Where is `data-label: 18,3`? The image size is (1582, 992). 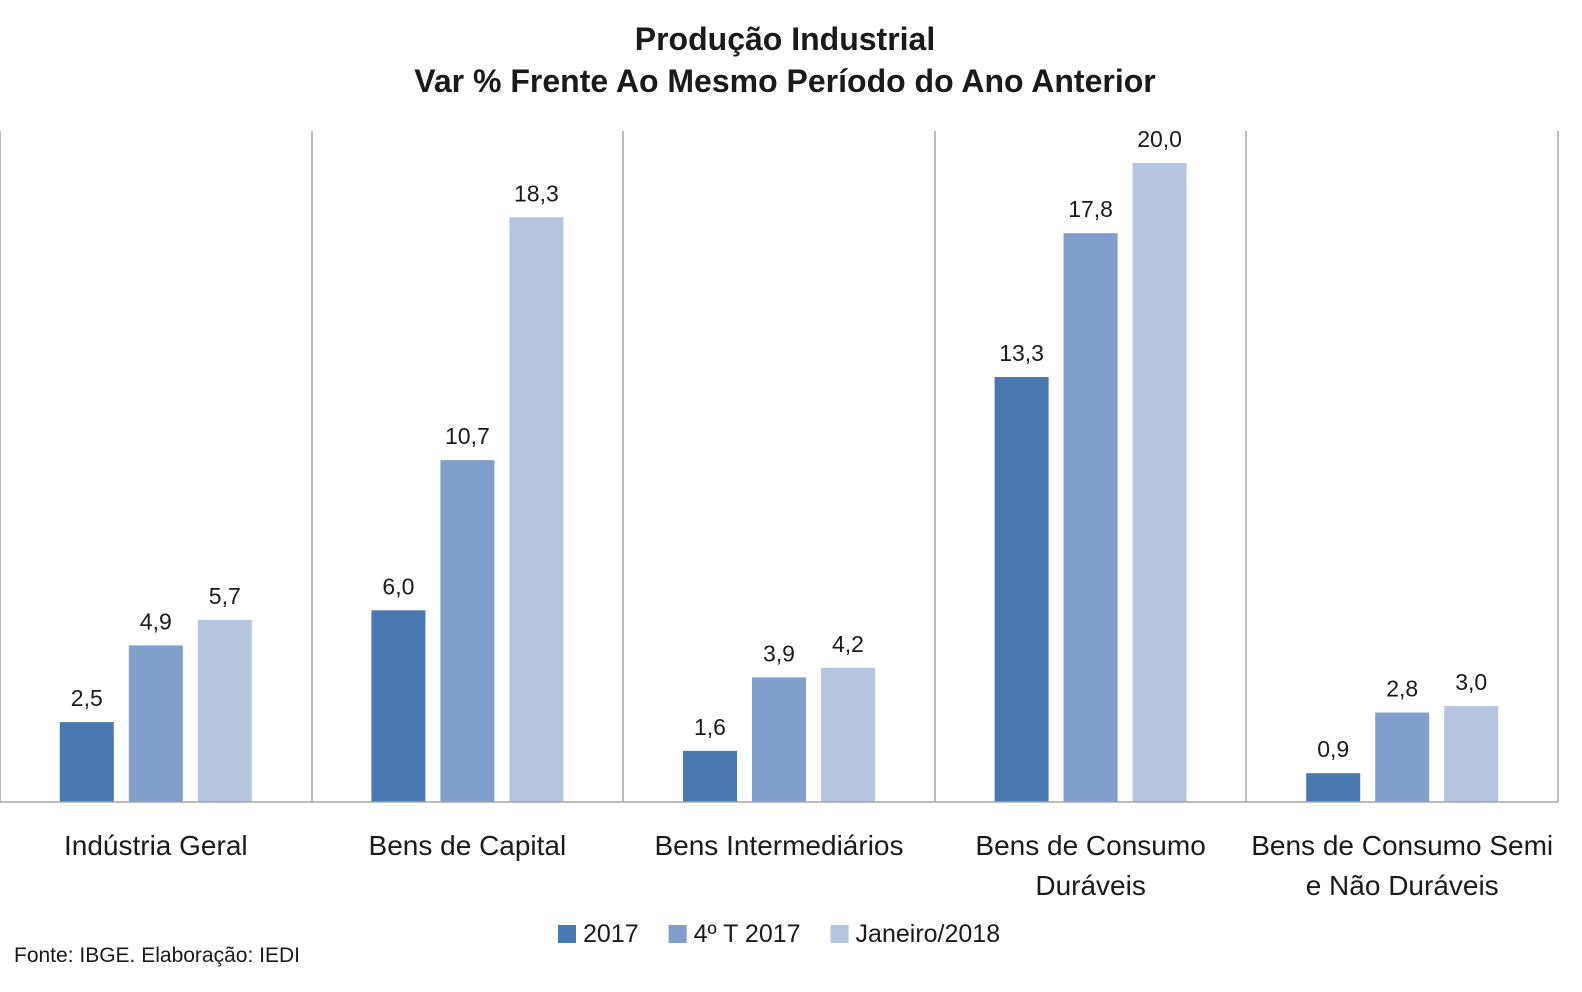 data-label: 18,3 is located at coordinates (536, 193).